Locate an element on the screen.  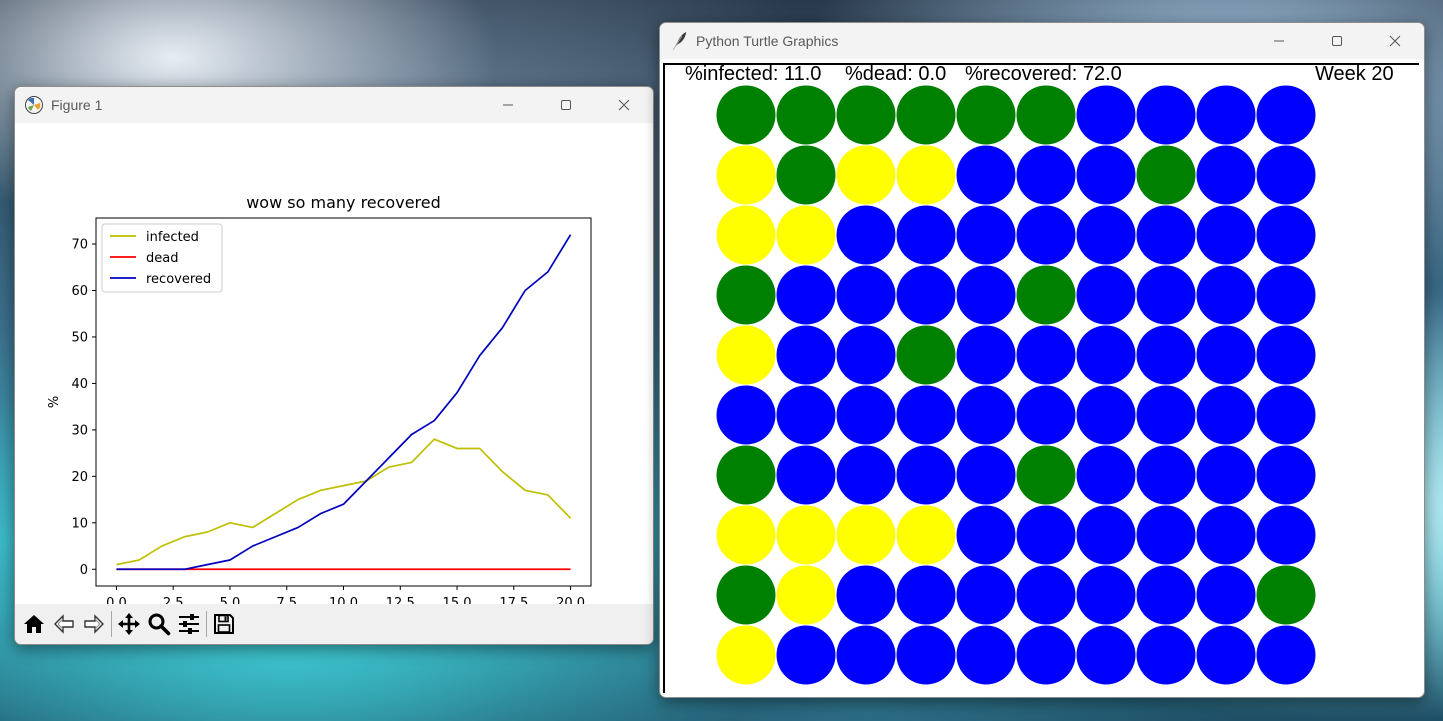
home-icon is located at coordinates (34, 624).